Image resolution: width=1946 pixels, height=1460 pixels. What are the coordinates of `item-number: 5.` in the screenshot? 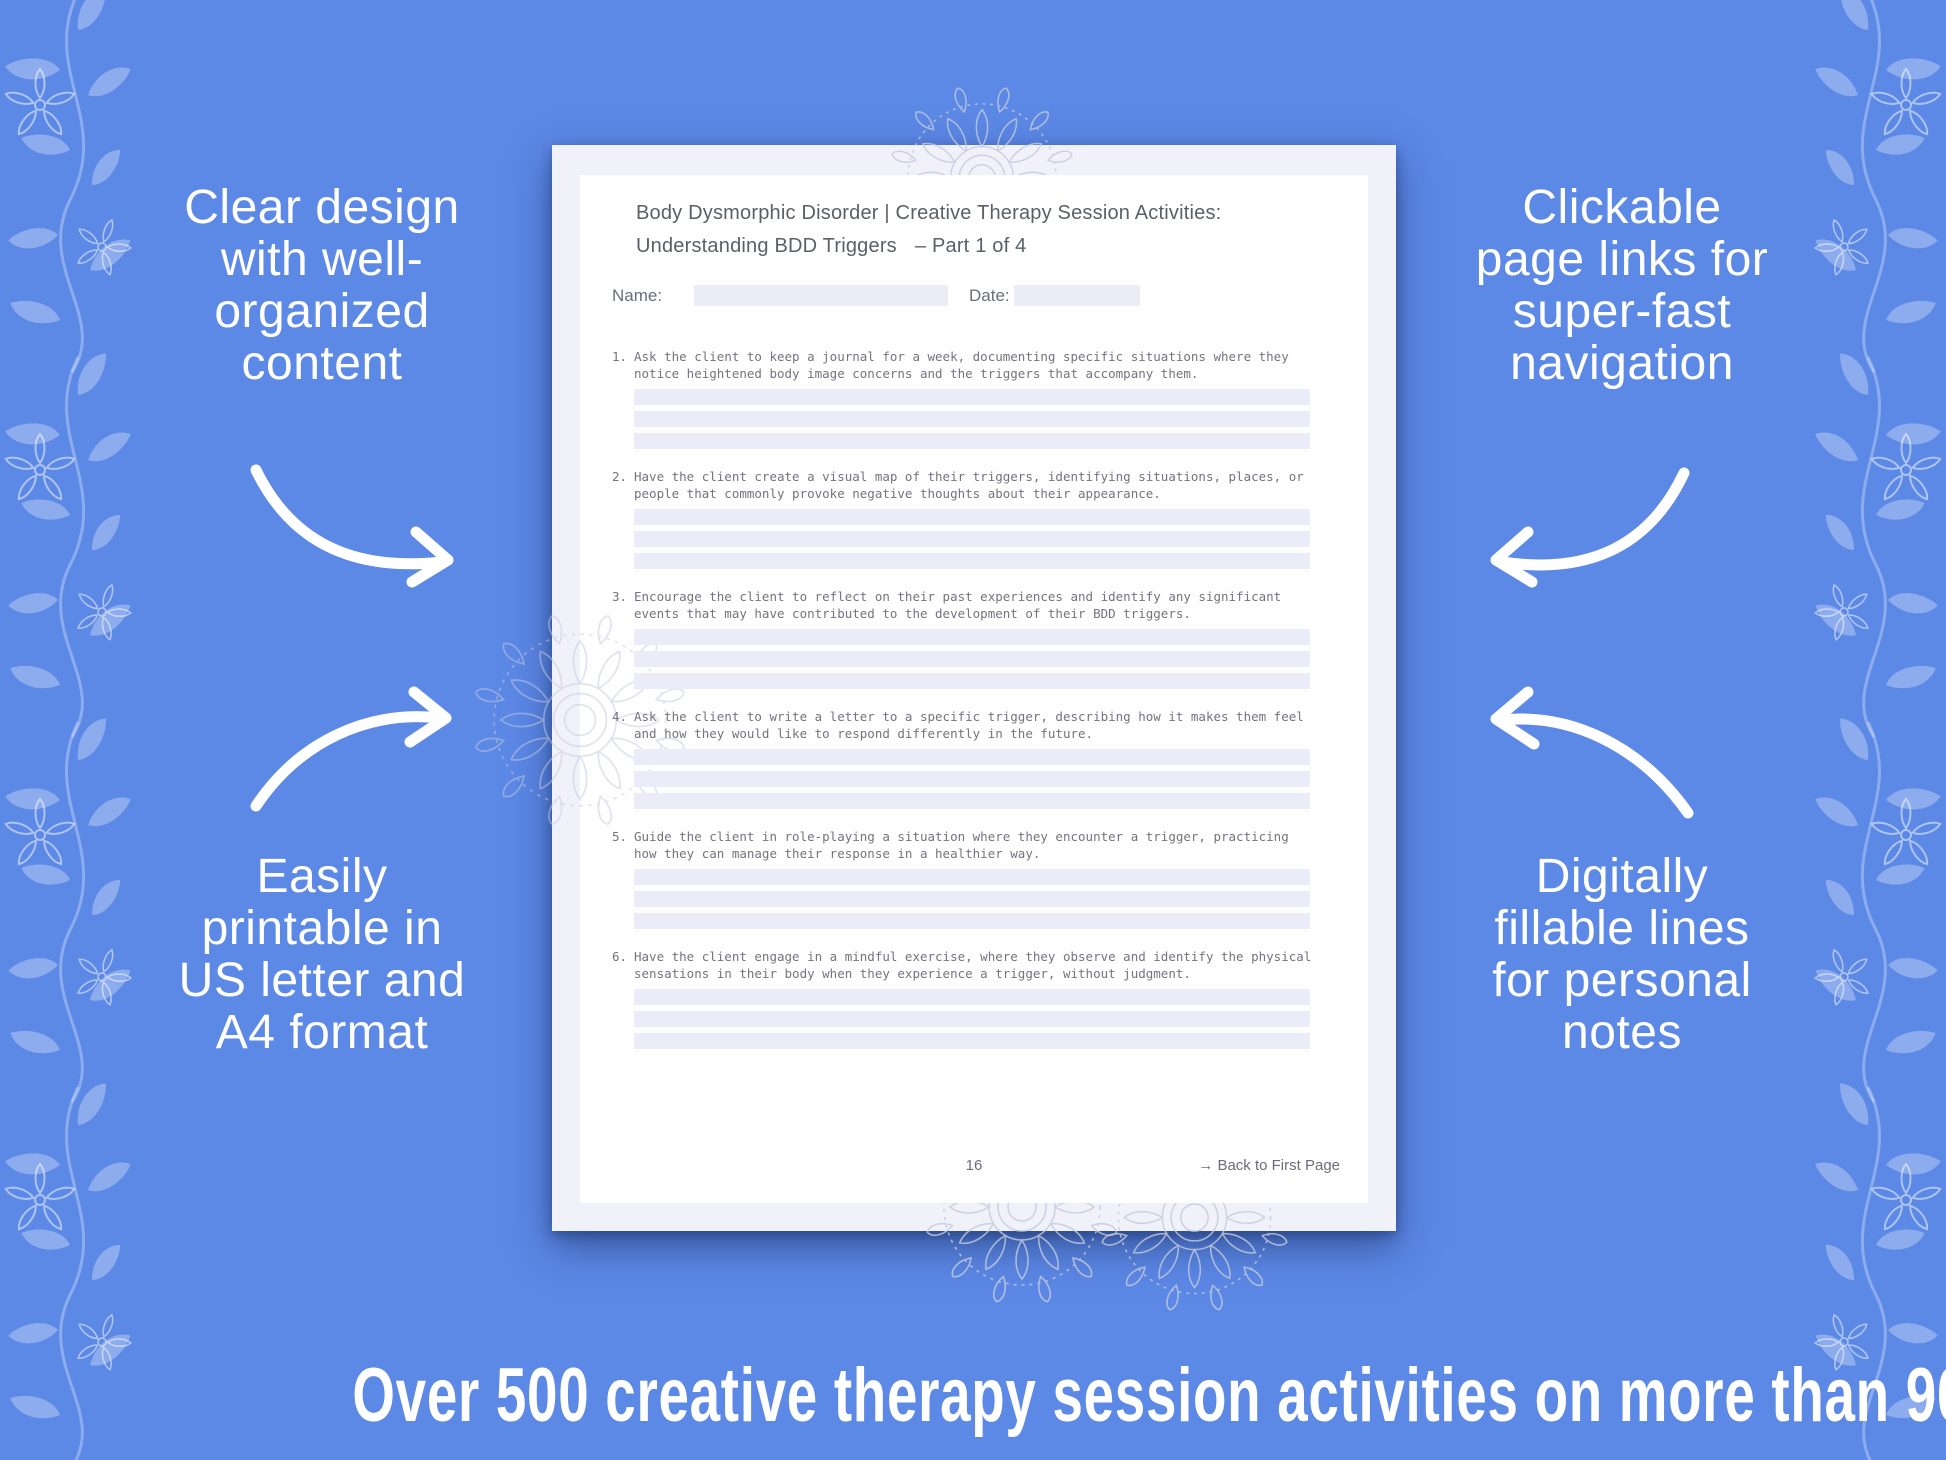 It's located at (620, 836).